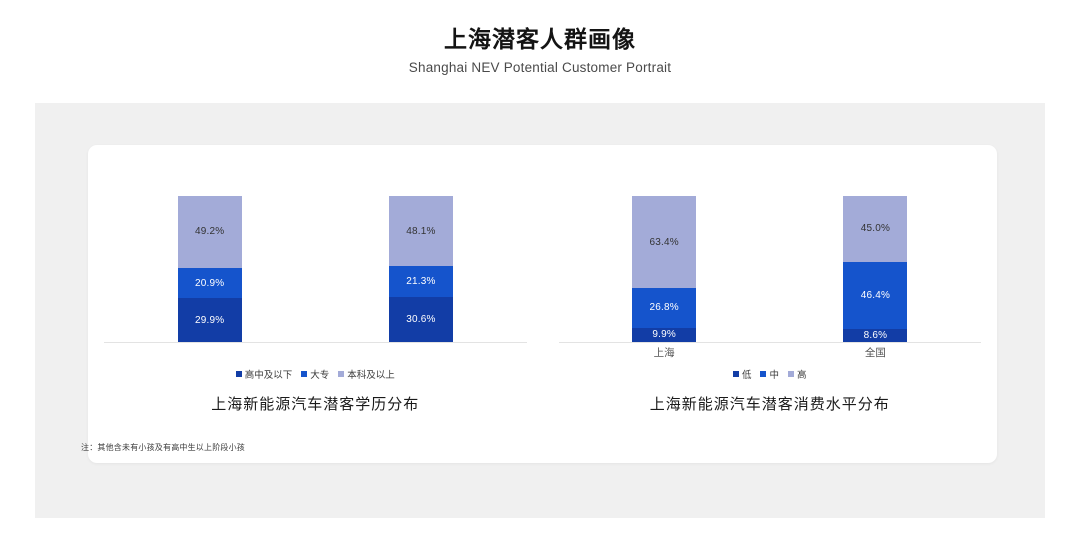  What do you see at coordinates (664, 353) in the screenshot?
I see `tick-label: 上海` at bounding box center [664, 353].